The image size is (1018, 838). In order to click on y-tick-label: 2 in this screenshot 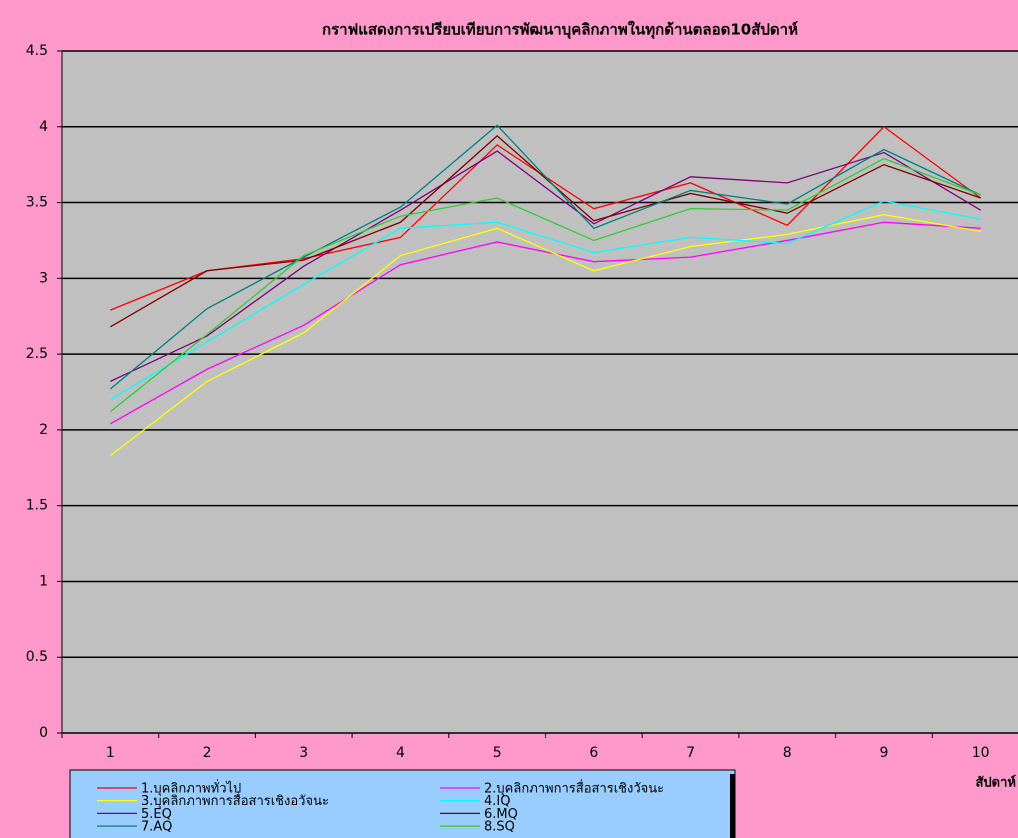, I will do `click(43, 430)`.